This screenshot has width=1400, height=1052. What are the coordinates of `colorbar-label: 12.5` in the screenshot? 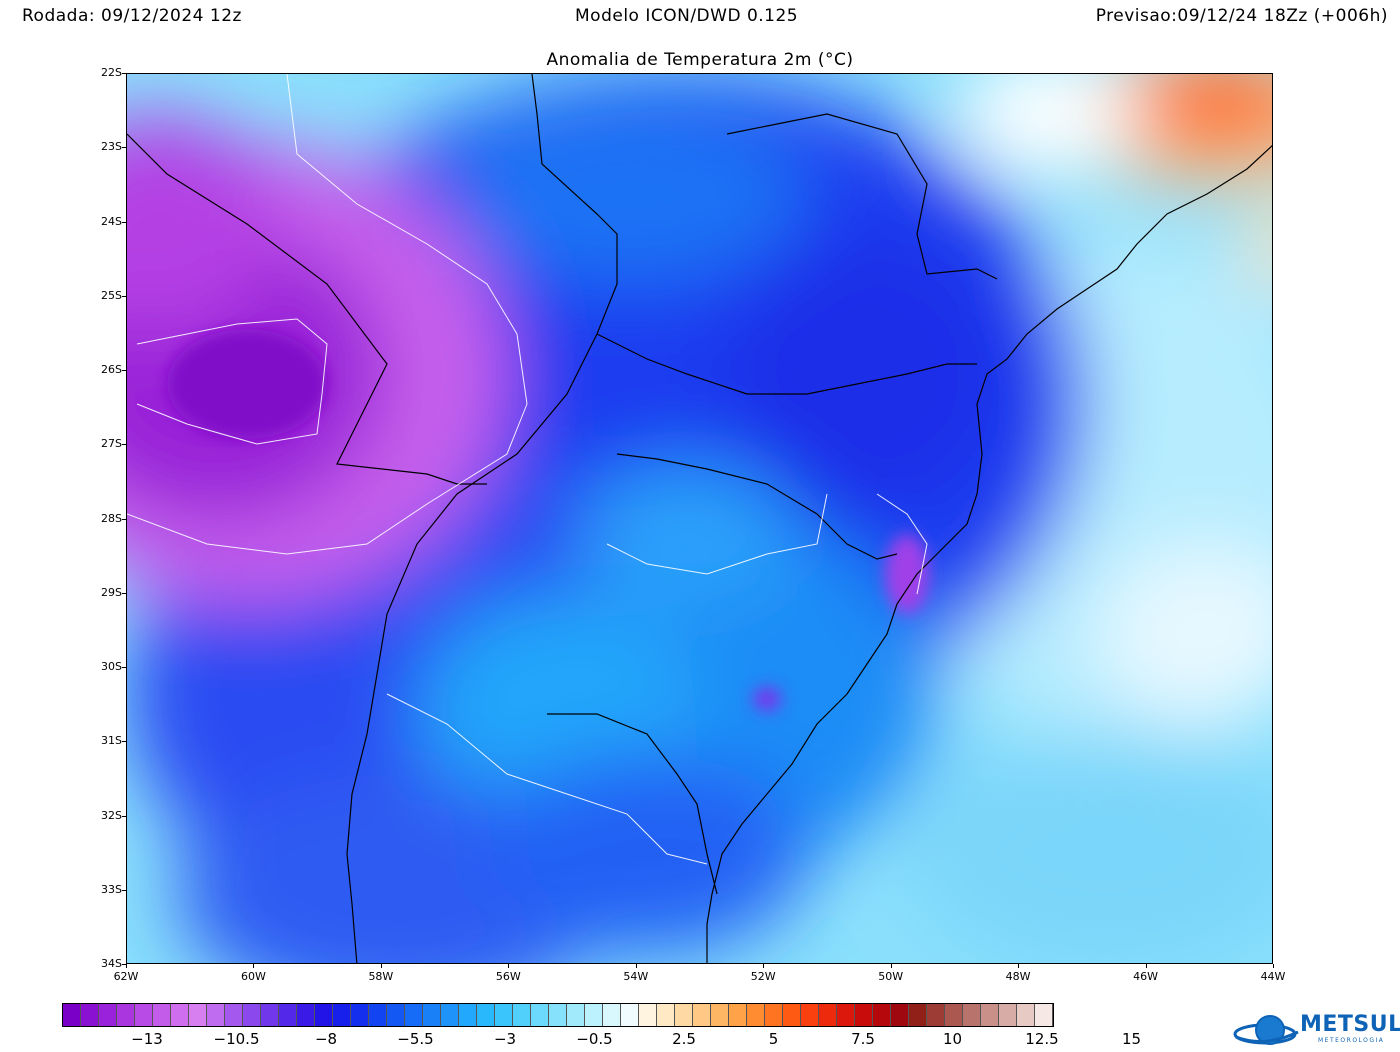 It's located at (1042, 1039).